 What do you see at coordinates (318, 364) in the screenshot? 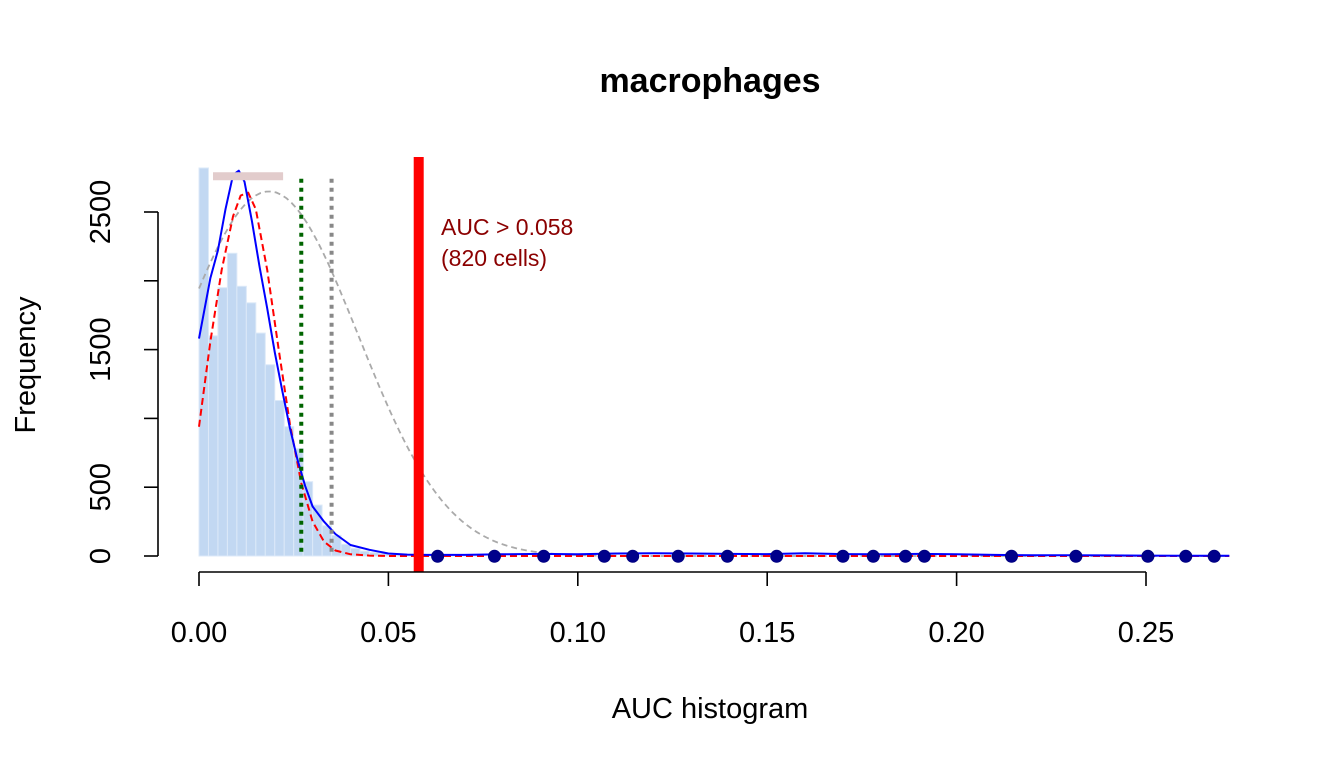
I see `reference-lines` at bounding box center [318, 364].